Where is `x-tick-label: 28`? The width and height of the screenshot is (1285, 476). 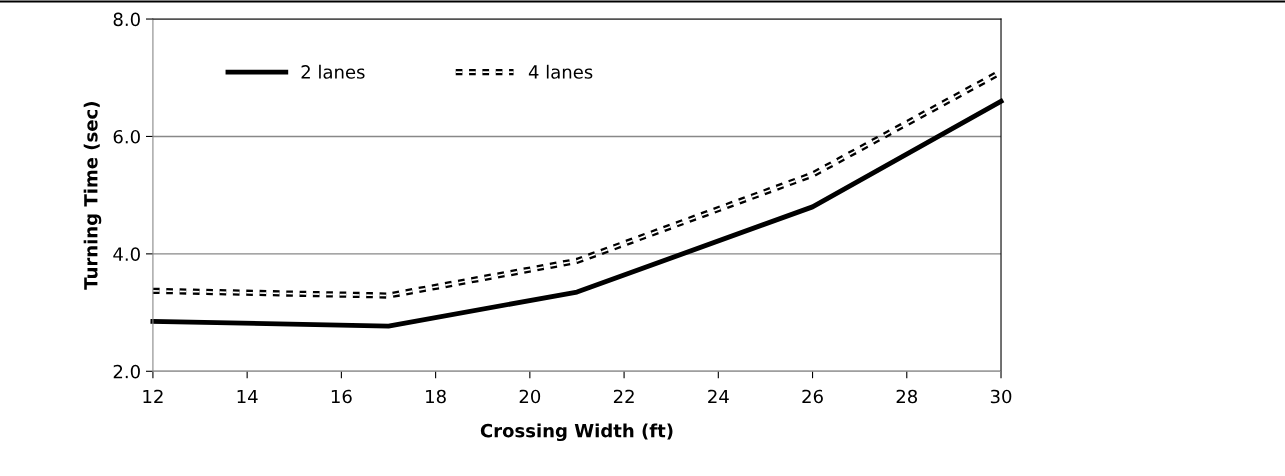 x-tick-label: 28 is located at coordinates (907, 396).